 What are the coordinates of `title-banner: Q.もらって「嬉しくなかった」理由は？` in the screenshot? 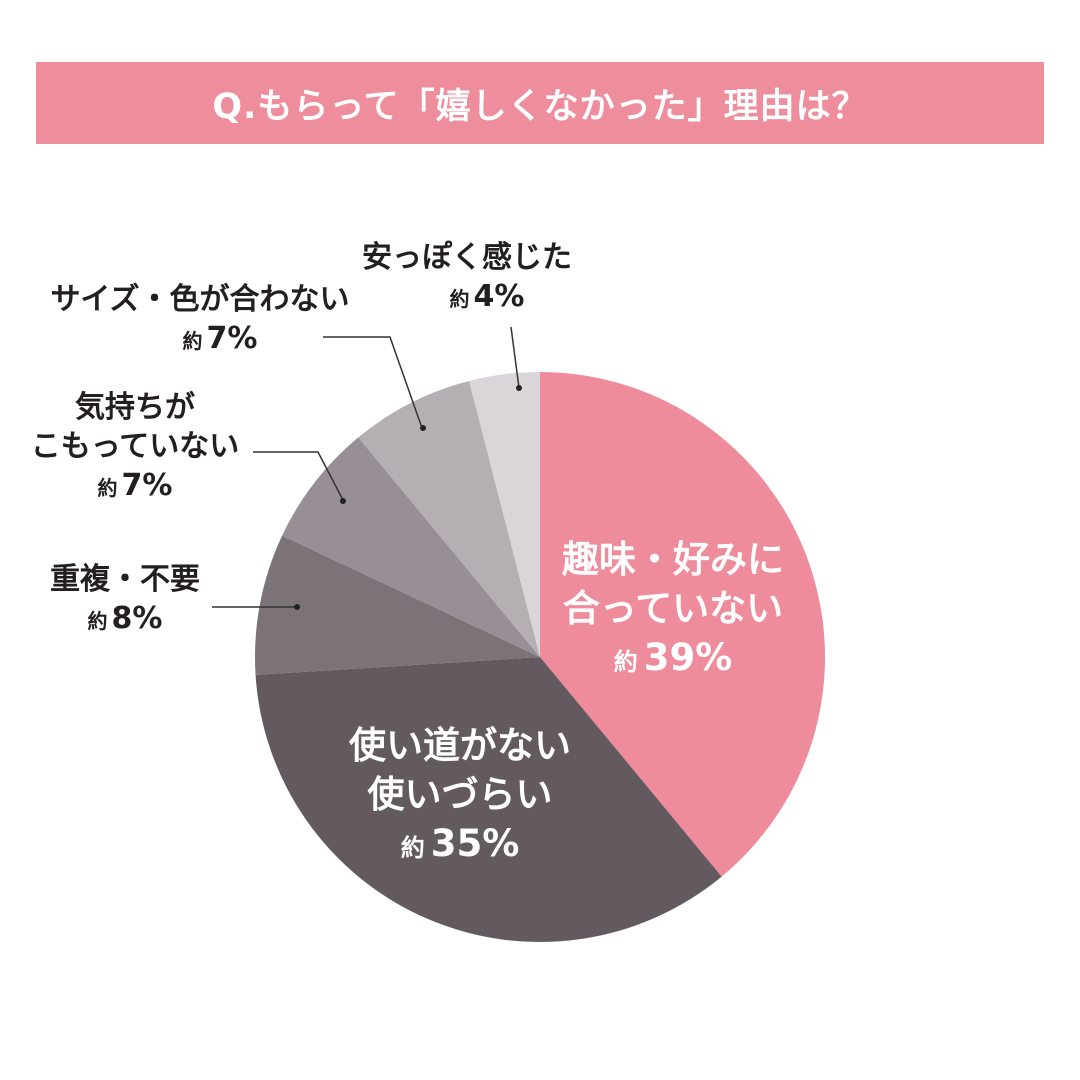 It's located at (540, 103).